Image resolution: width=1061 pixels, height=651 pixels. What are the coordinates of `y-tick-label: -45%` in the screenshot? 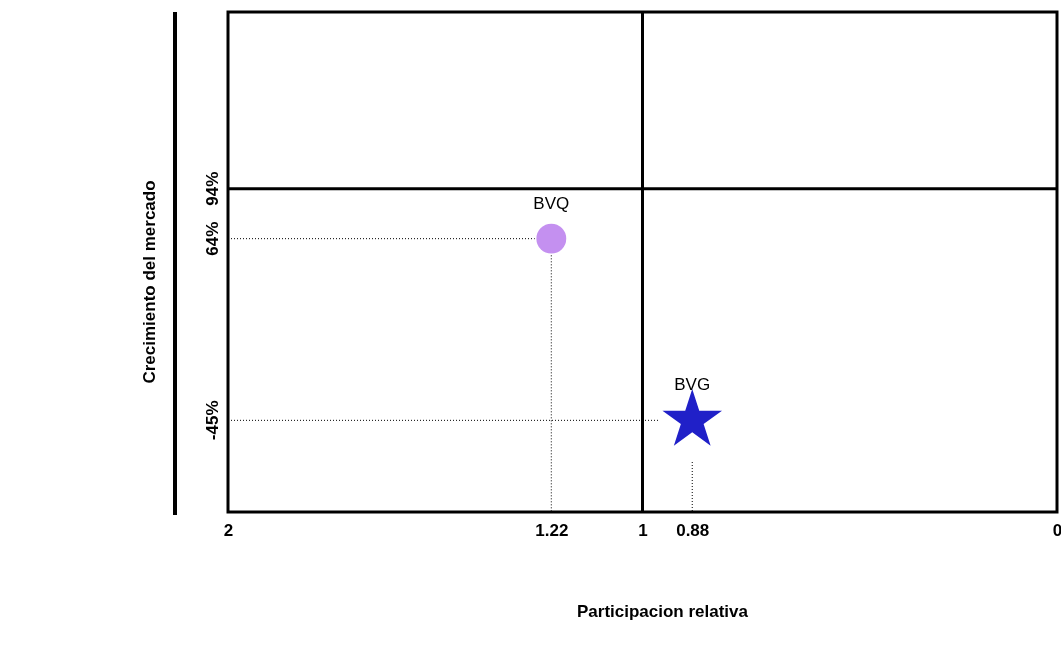 It's located at (212, 420).